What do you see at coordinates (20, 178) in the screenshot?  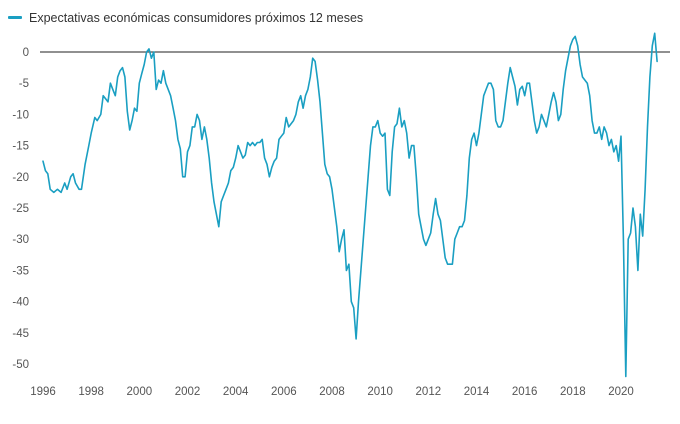 I see `y-tick-label: -20` at bounding box center [20, 178].